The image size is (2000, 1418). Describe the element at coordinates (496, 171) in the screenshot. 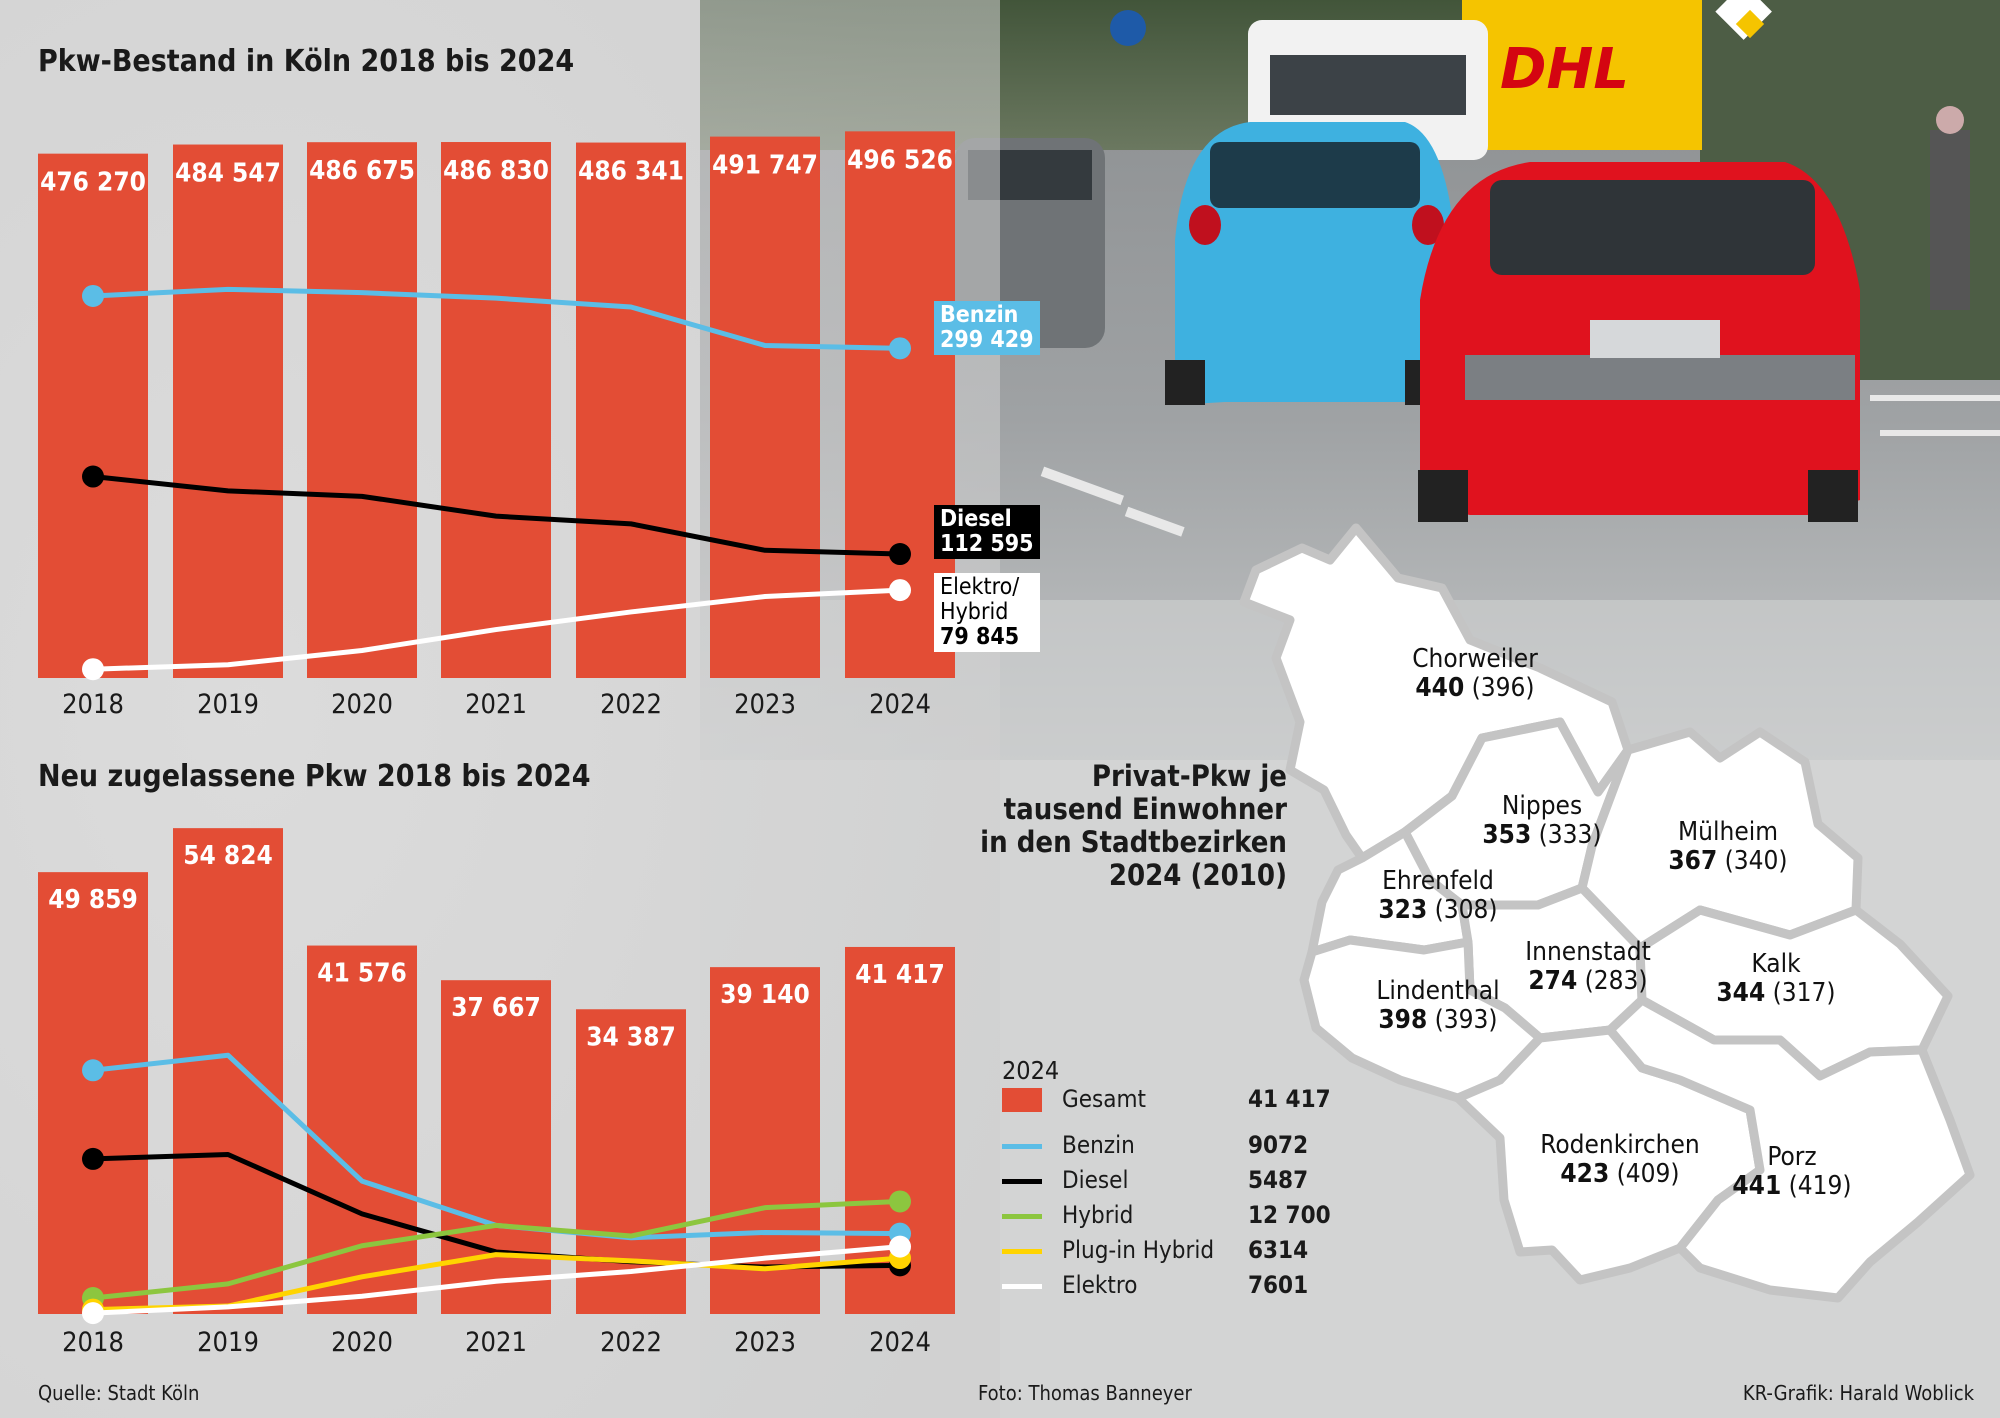

I see `chart1-bar-value-label: 486 830` at that location.